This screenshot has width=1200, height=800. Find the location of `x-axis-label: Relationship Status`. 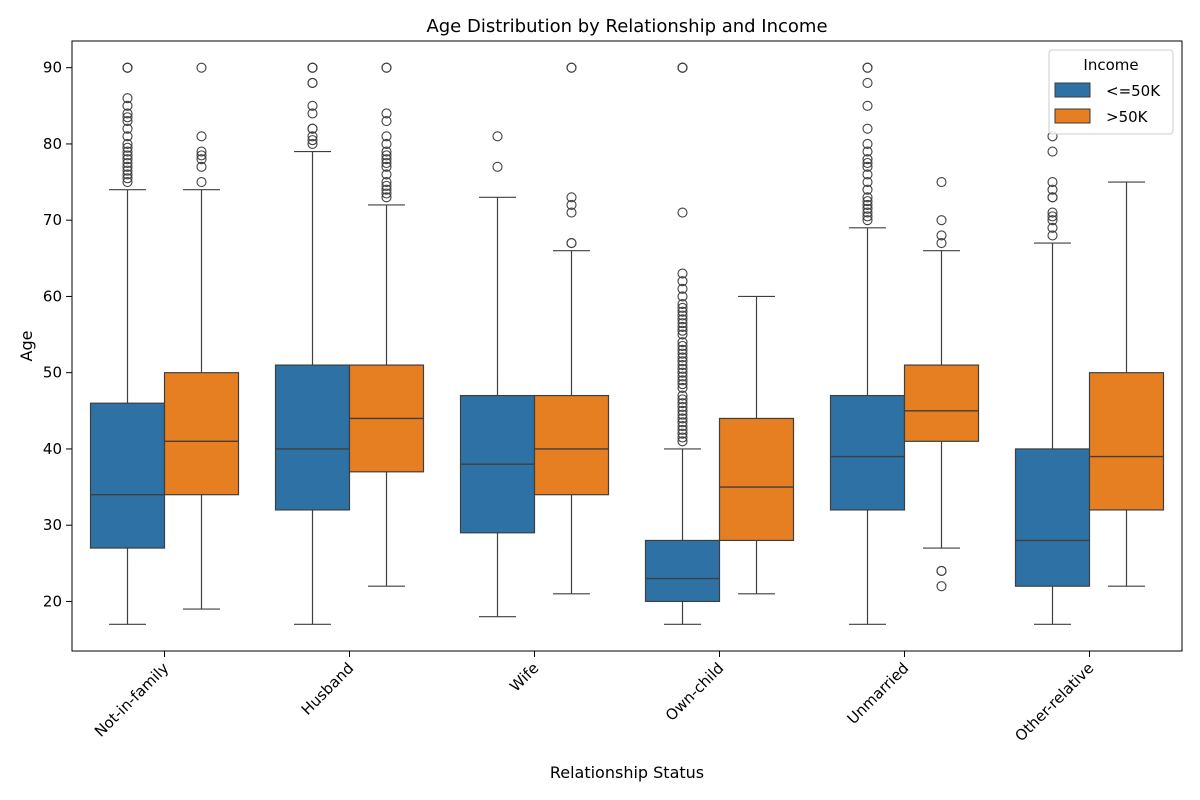

x-axis-label: Relationship Status is located at coordinates (627, 772).